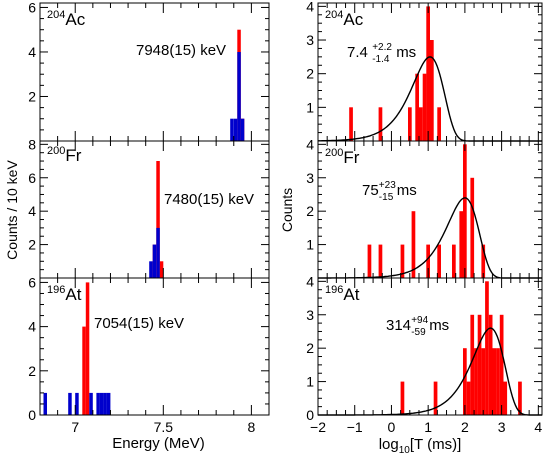 The width and height of the screenshot is (556, 456). I want to click on right-x-axis-label-rest: [T (ms)], so click(435, 444).